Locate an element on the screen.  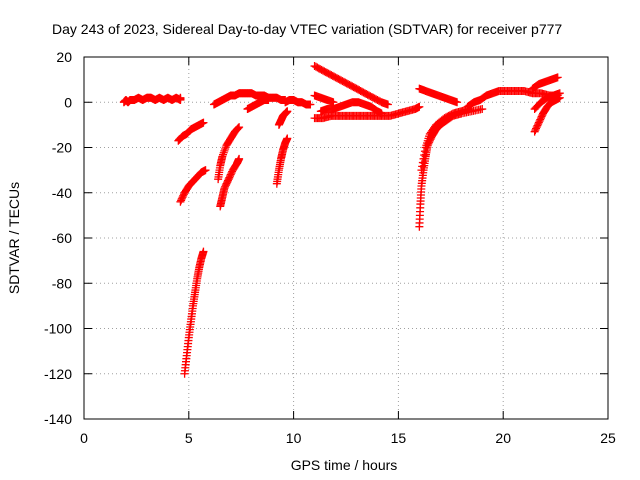
x-tick-label: 0 is located at coordinates (84, 438).